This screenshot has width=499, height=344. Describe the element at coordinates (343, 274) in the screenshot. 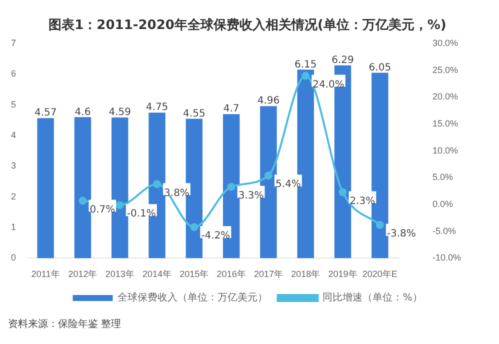

I see `x-tick-label: 2019年` at that location.